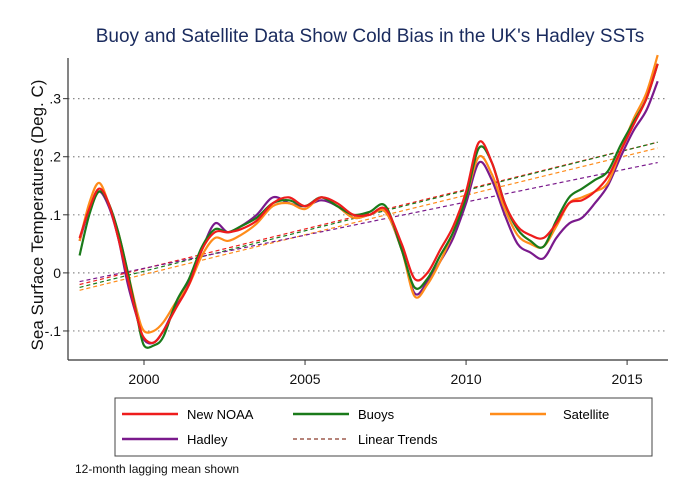 The width and height of the screenshot is (686, 499). I want to click on y-tick-label: -.1, so click(53, 331).